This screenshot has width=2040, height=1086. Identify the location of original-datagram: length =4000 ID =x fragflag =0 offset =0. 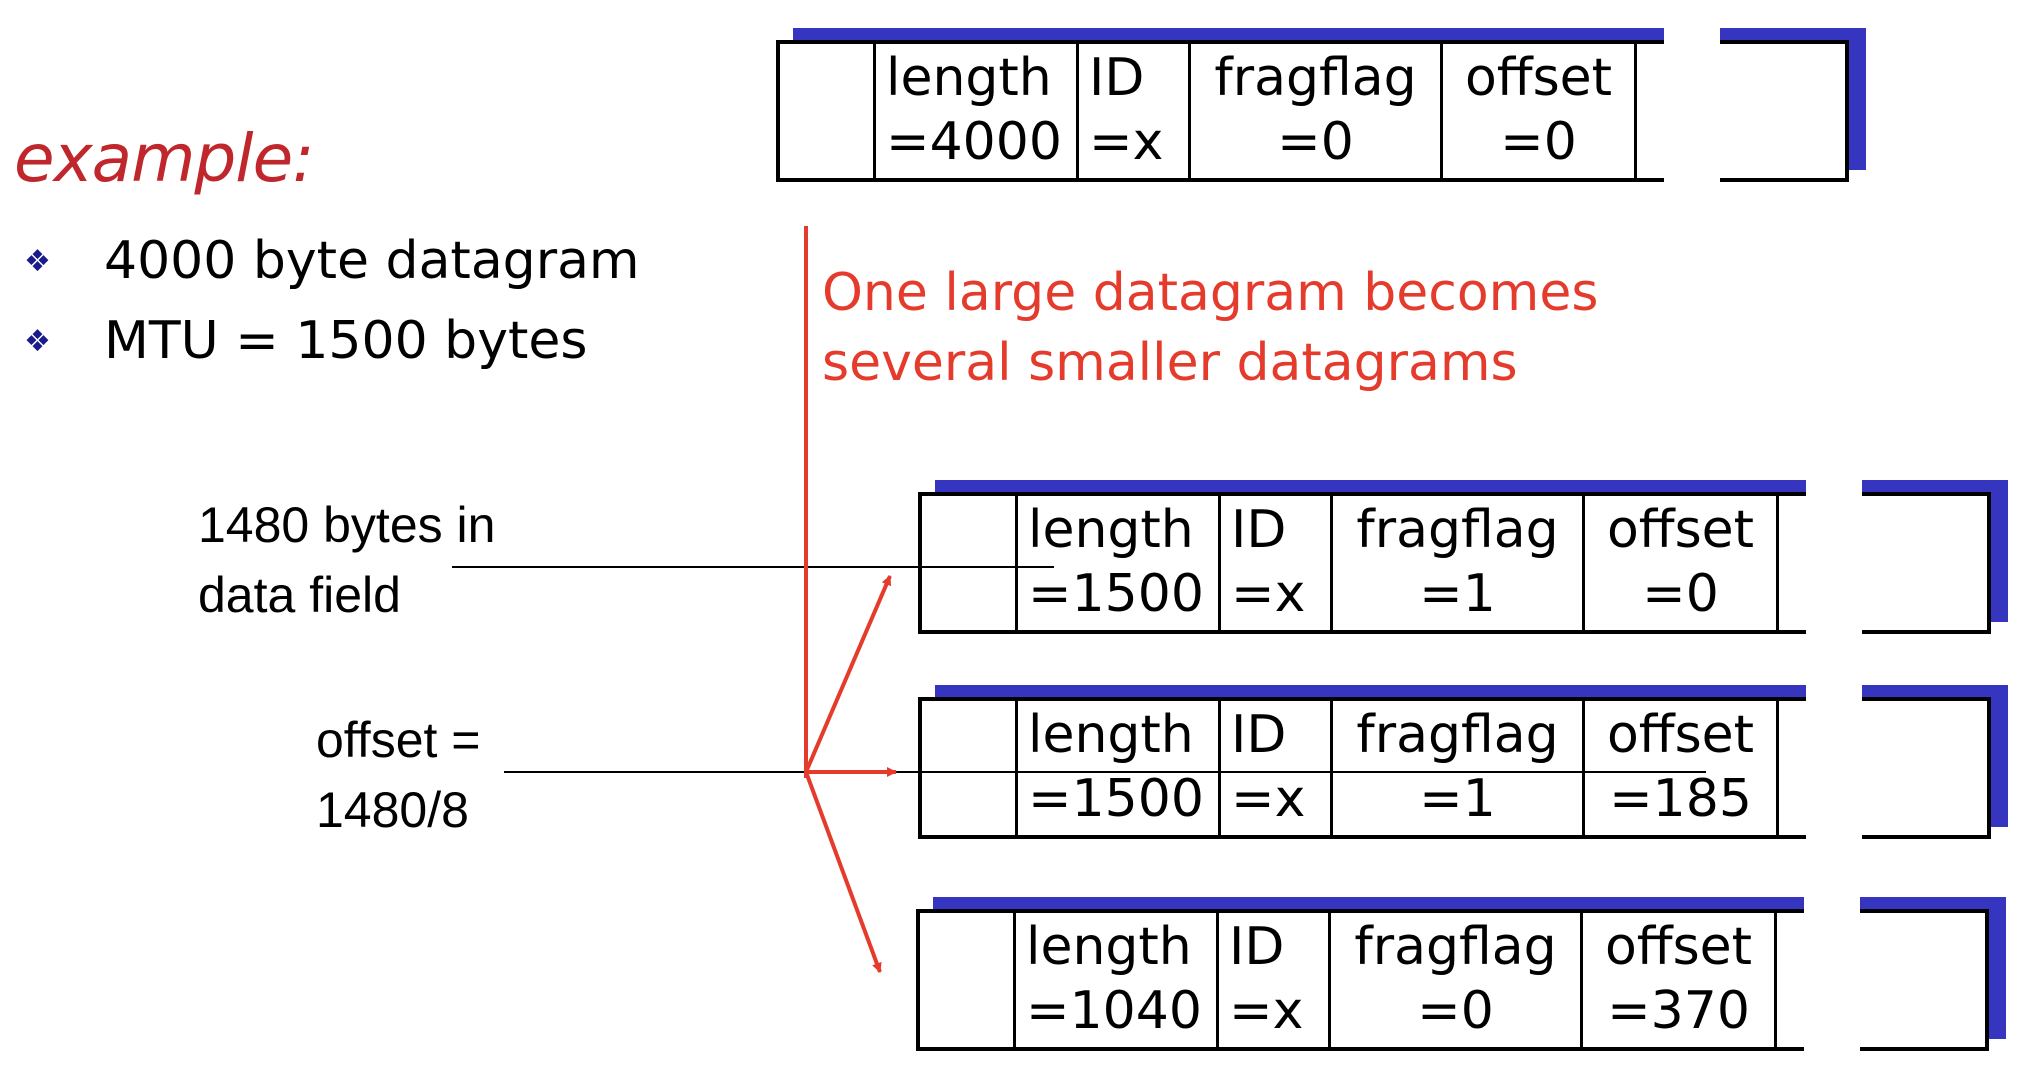
(1321, 107).